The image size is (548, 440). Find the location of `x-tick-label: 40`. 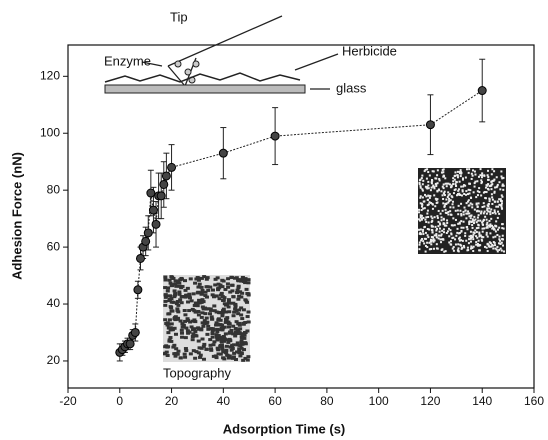

x-tick-label: 40 is located at coordinates (224, 401).